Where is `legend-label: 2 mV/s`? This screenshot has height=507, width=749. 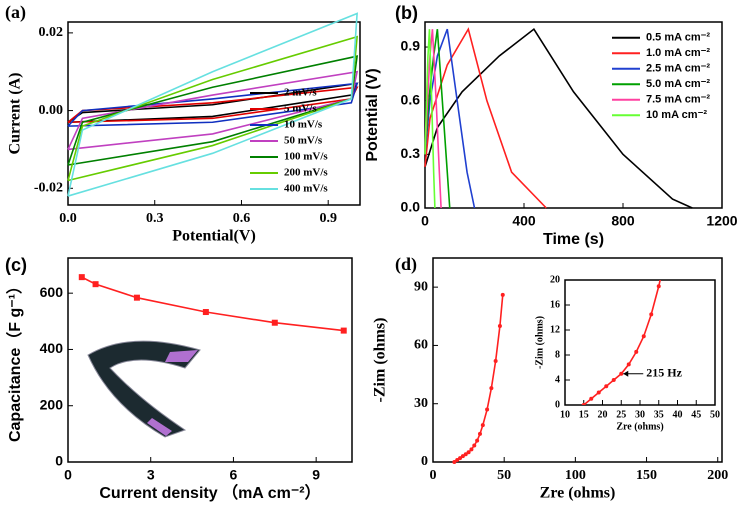 legend-label: 2 mV/s is located at coordinates (300, 93).